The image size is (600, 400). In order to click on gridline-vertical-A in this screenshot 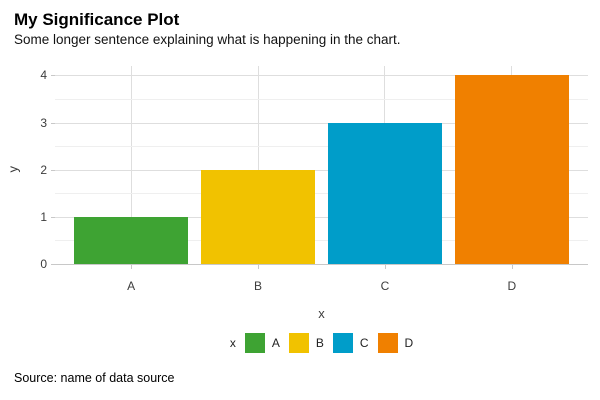, I will do `click(131, 165)`.